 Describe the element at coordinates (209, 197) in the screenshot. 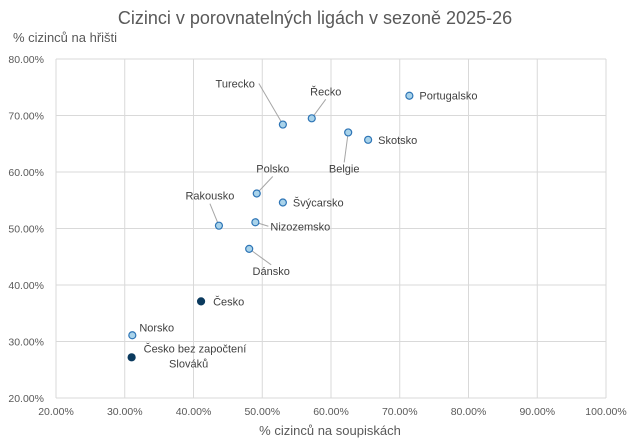

I see `data-label: Rakousko` at that location.